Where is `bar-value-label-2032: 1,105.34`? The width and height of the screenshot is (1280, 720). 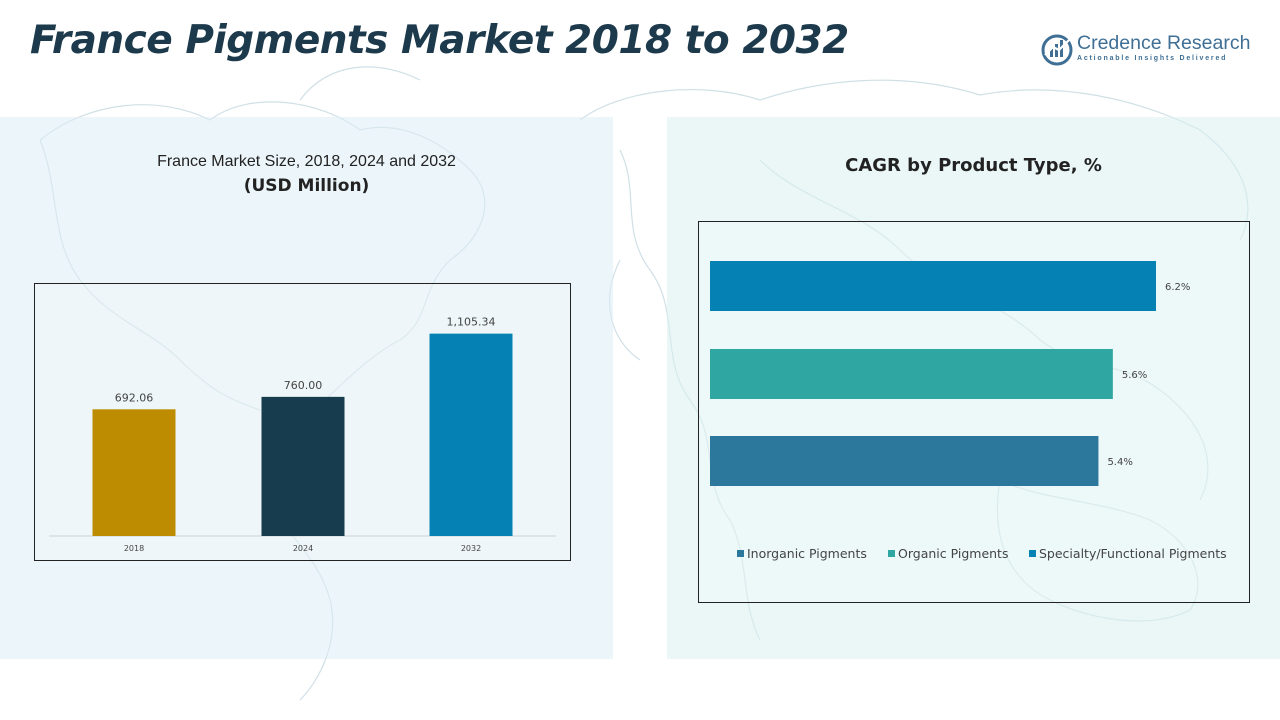 bar-value-label-2032: 1,105.34 is located at coordinates (471, 322).